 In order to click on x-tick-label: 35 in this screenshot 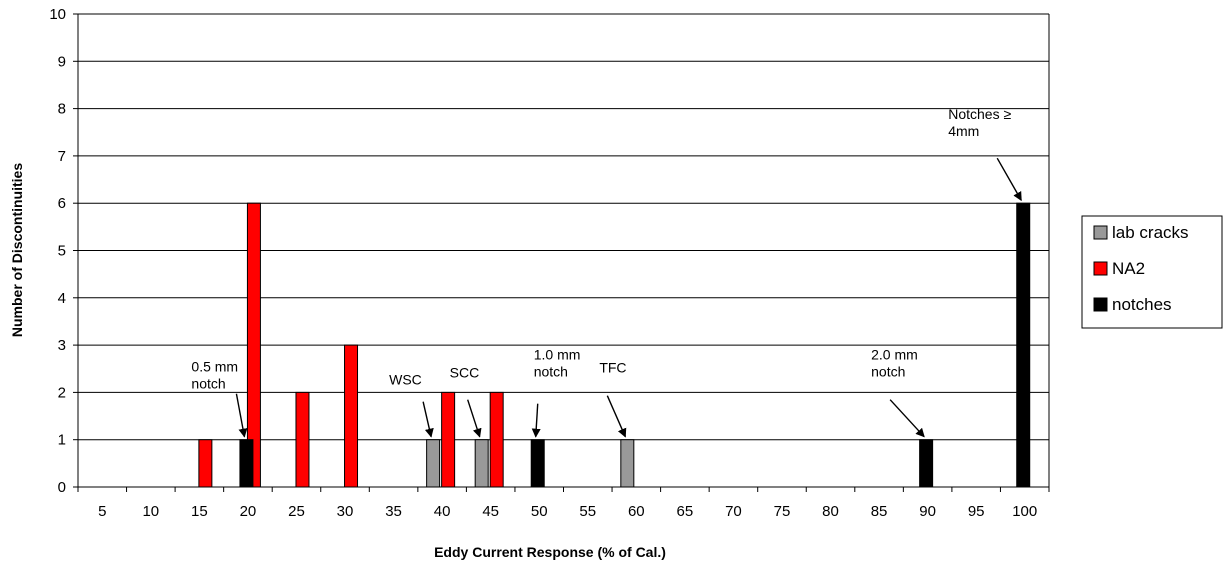, I will do `click(393, 511)`.